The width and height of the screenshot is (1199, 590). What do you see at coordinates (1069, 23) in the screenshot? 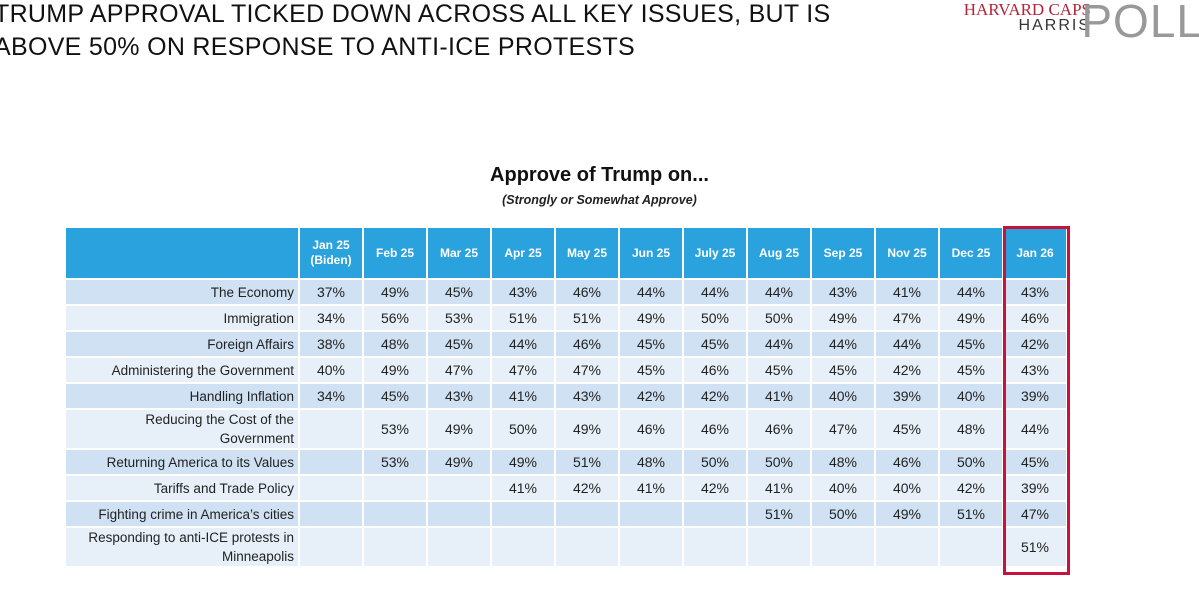
I see `logo: HARVARD CAPS HARRIS POLL` at bounding box center [1069, 23].